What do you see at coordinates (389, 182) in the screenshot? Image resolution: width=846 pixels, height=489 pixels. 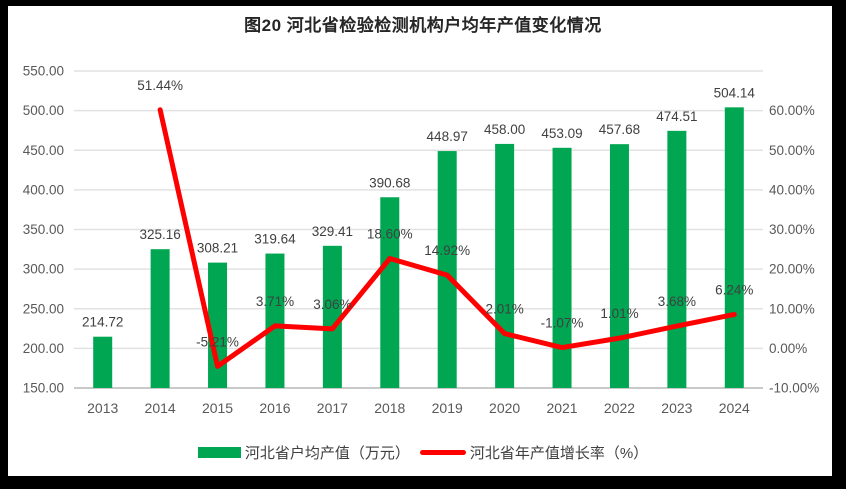 I see `bar-value-label: 390.68` at bounding box center [389, 182].